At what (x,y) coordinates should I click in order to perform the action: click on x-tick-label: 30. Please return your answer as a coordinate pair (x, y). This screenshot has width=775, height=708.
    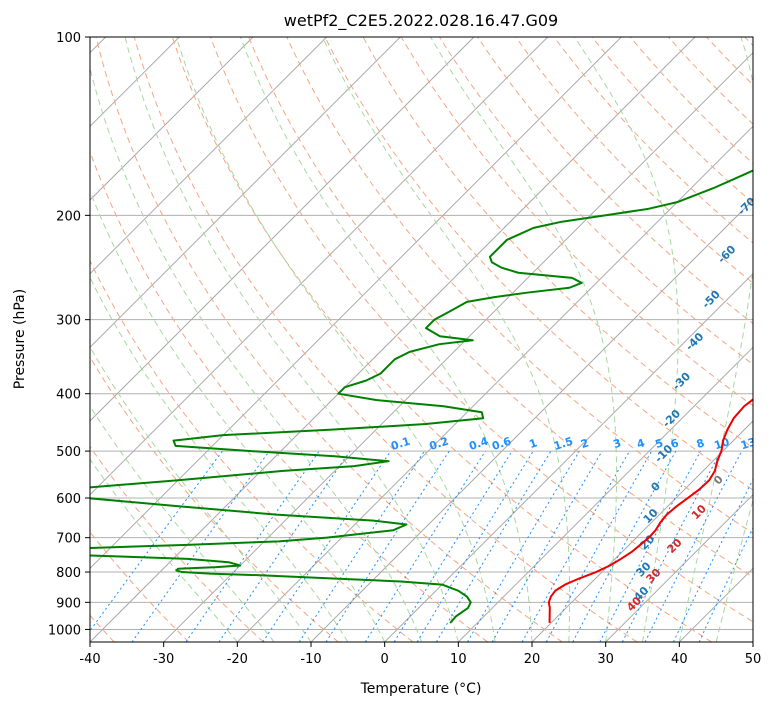
    Looking at the image, I should click on (605, 659).